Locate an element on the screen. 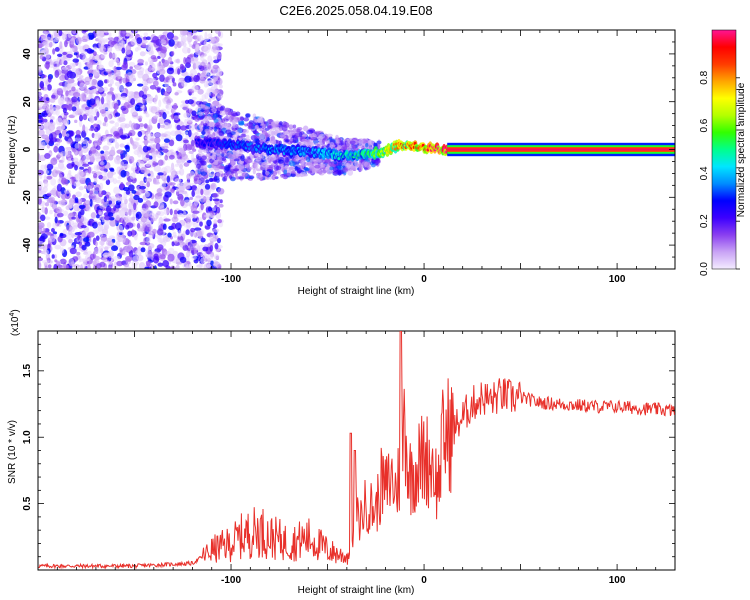 The image size is (750, 600). snr-x-label: Height of straight line (km) is located at coordinates (356, 590).